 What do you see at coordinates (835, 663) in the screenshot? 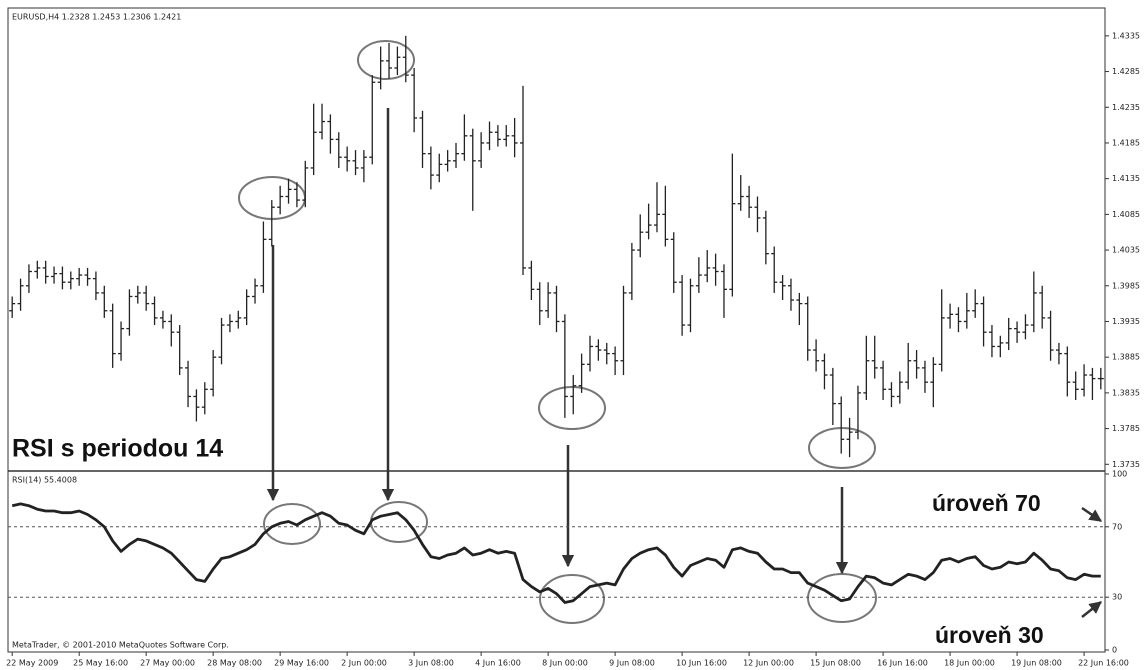
I see `x-tick-label: 15 Jun 08:00` at bounding box center [835, 663].